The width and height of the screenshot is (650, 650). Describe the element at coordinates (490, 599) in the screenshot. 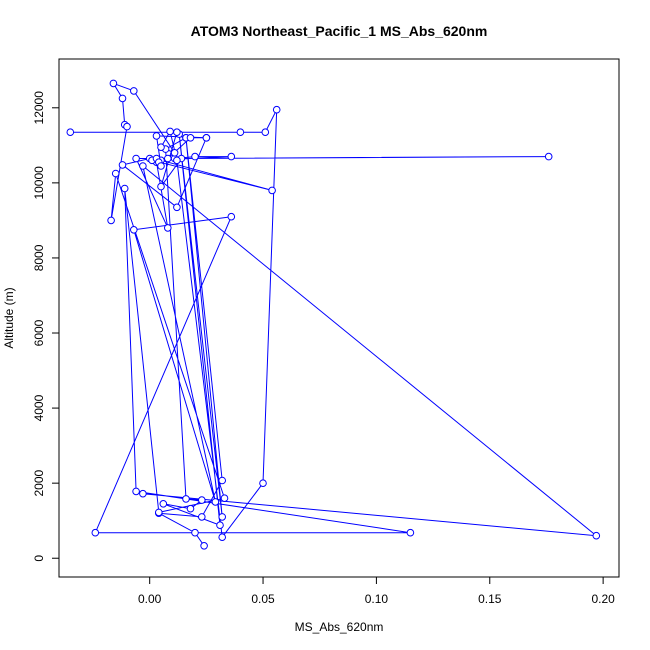

I see `x-tick-label: 0.15` at that location.